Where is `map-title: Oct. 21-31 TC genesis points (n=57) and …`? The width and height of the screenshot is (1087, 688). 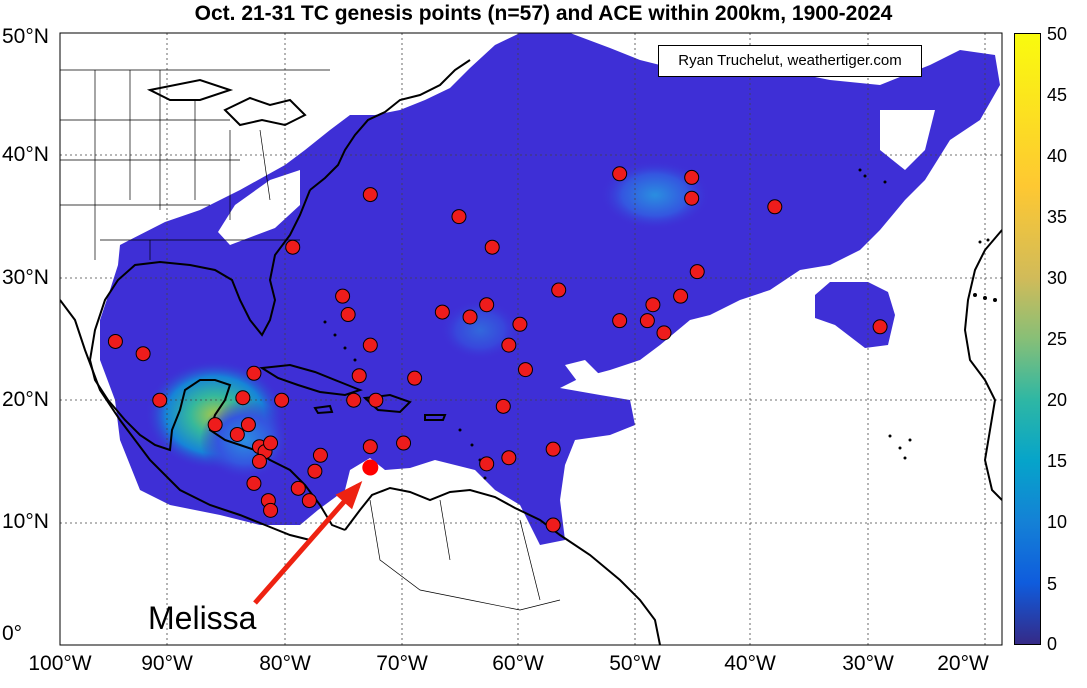 map-title: Oct. 21-31 TC genesis points (n=57) and … is located at coordinates (543, 13).